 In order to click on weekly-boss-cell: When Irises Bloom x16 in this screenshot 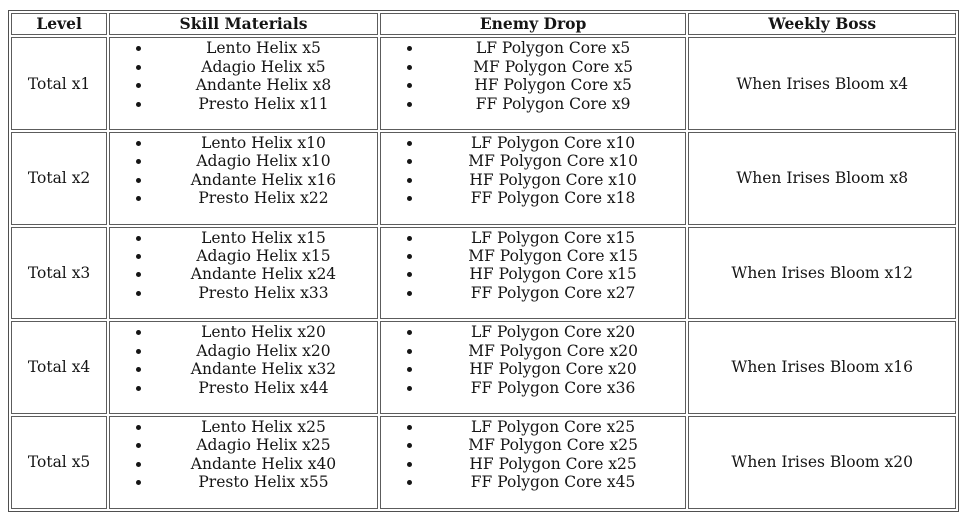, I will do `click(822, 367)`.